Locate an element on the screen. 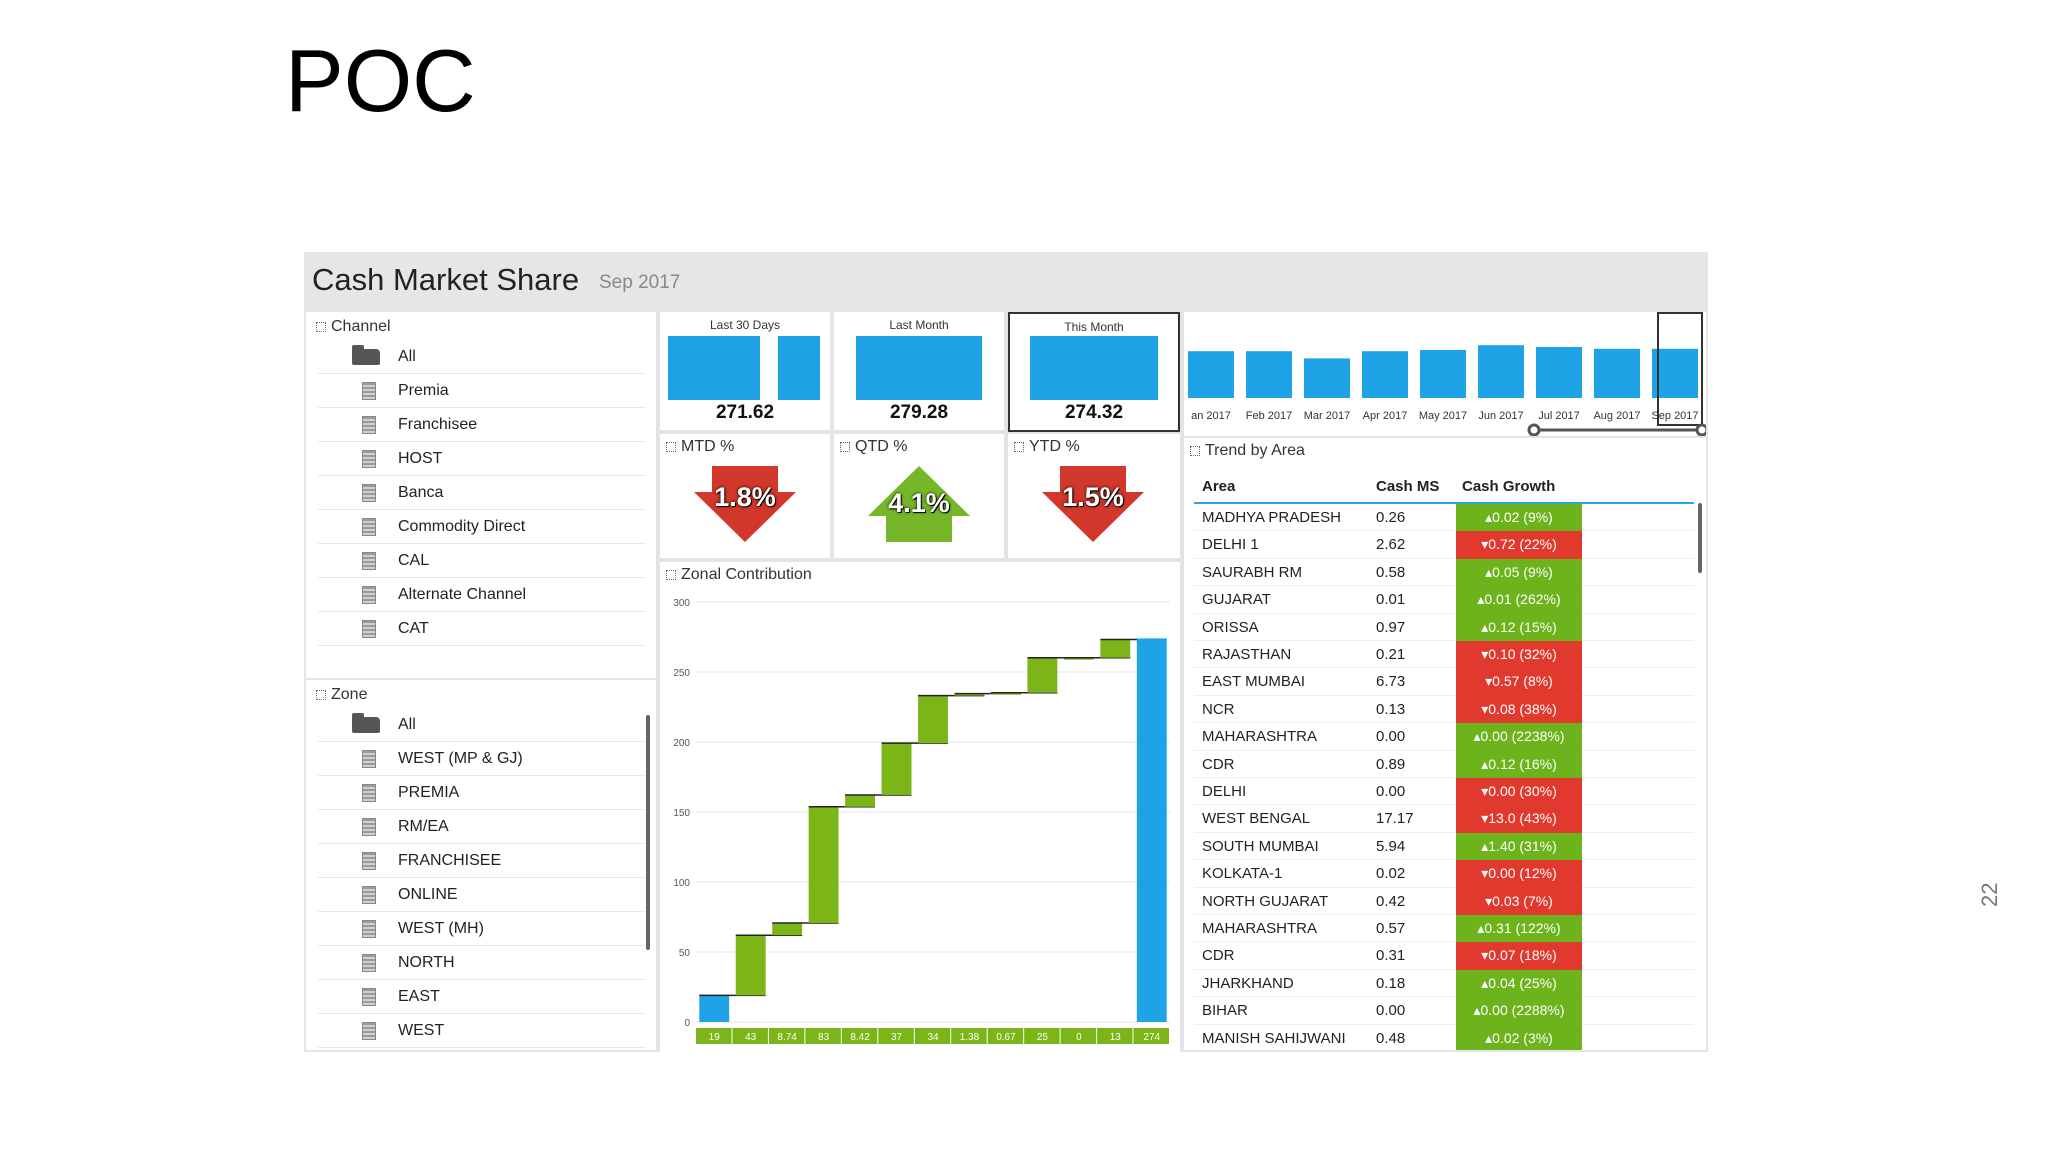 The image size is (2048, 1152). zone-item: NORTH is located at coordinates (482, 963).